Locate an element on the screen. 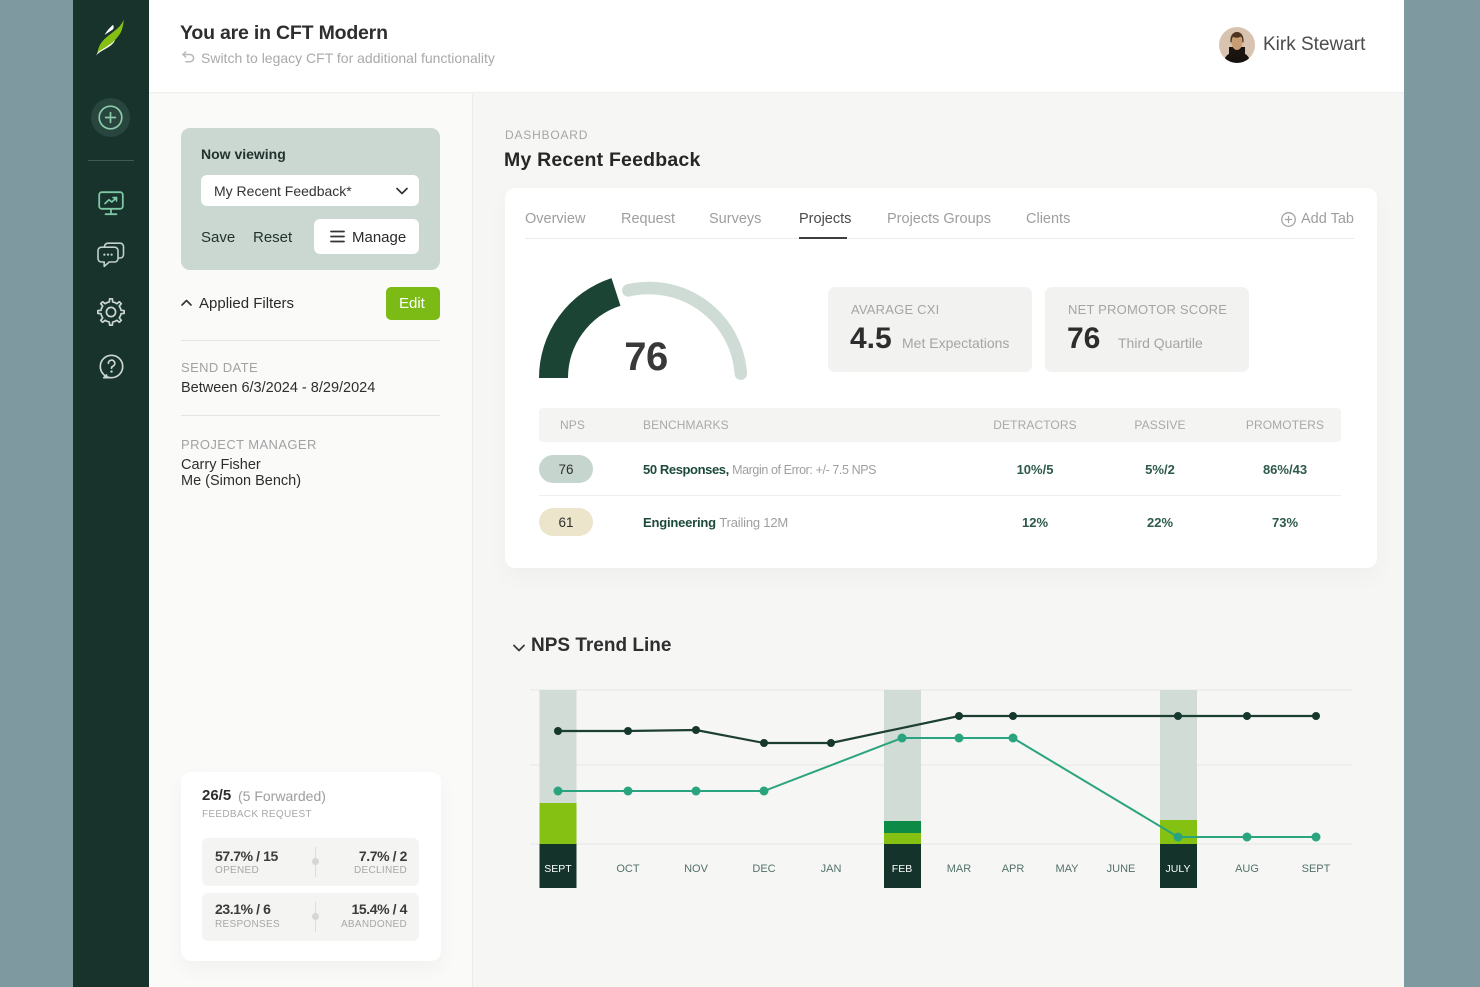 The height and width of the screenshot is (987, 1480). svg-text: FEB is located at coordinates (902, 869).